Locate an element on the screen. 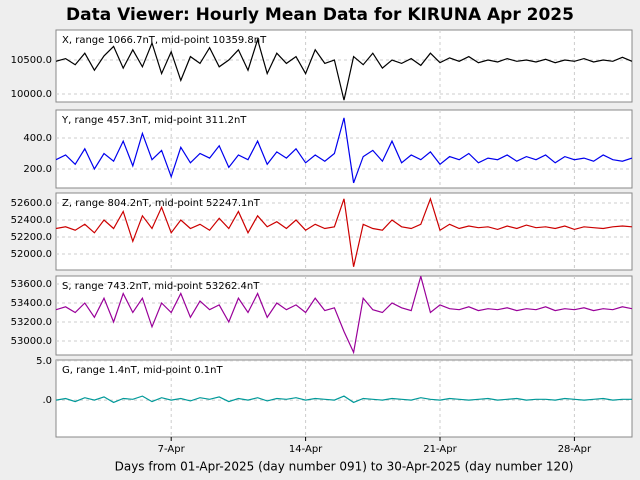  panel-annotation: G, range 1.4nT, mid-point 0.1nT is located at coordinates (142, 370).